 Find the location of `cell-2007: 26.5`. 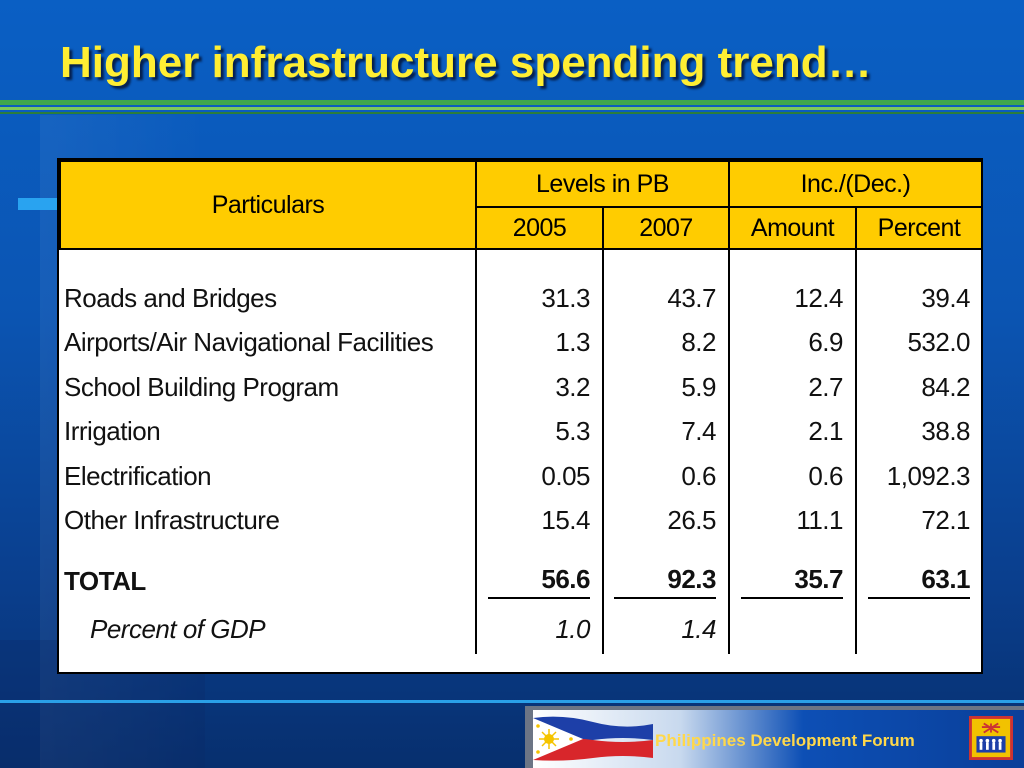

cell-2007: 26.5 is located at coordinates (666, 520).